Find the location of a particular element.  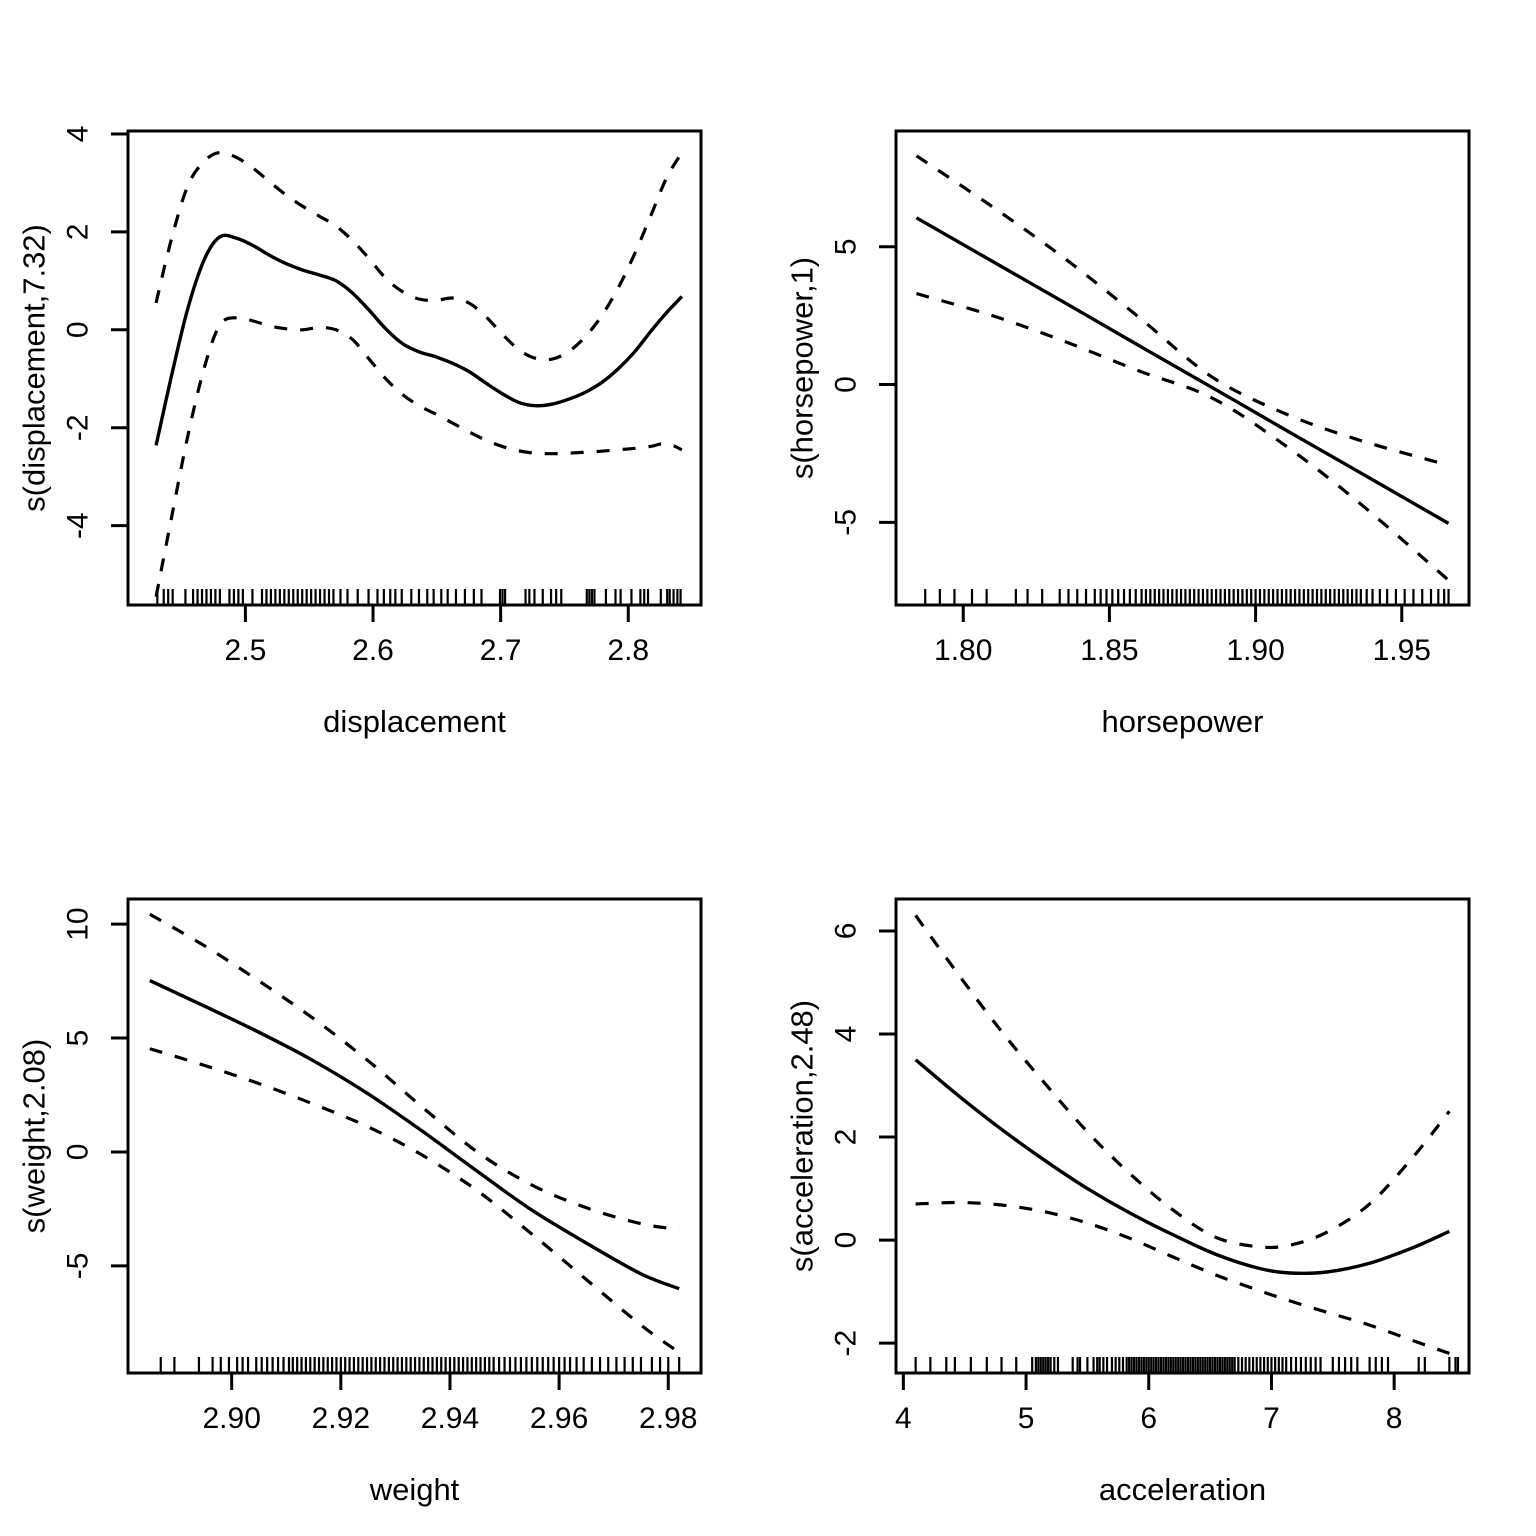

x-axis-title: displacement is located at coordinates (414, 721).